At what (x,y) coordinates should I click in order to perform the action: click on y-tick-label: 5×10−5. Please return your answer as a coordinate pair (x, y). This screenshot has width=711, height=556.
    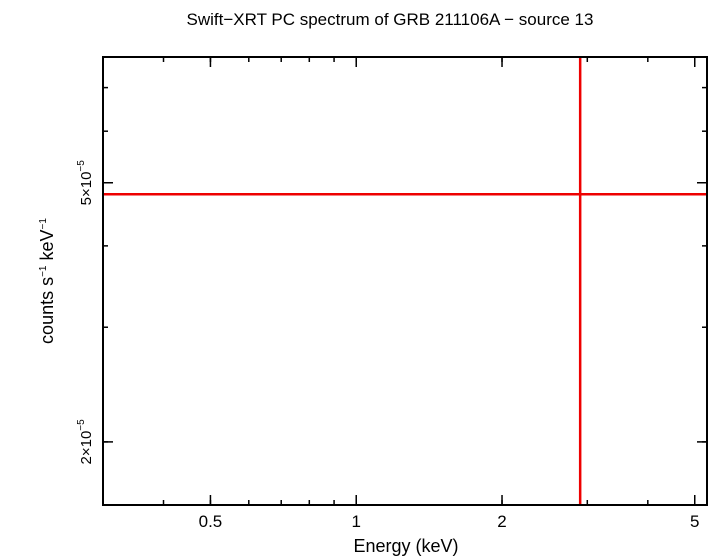
    Looking at the image, I should click on (85, 183).